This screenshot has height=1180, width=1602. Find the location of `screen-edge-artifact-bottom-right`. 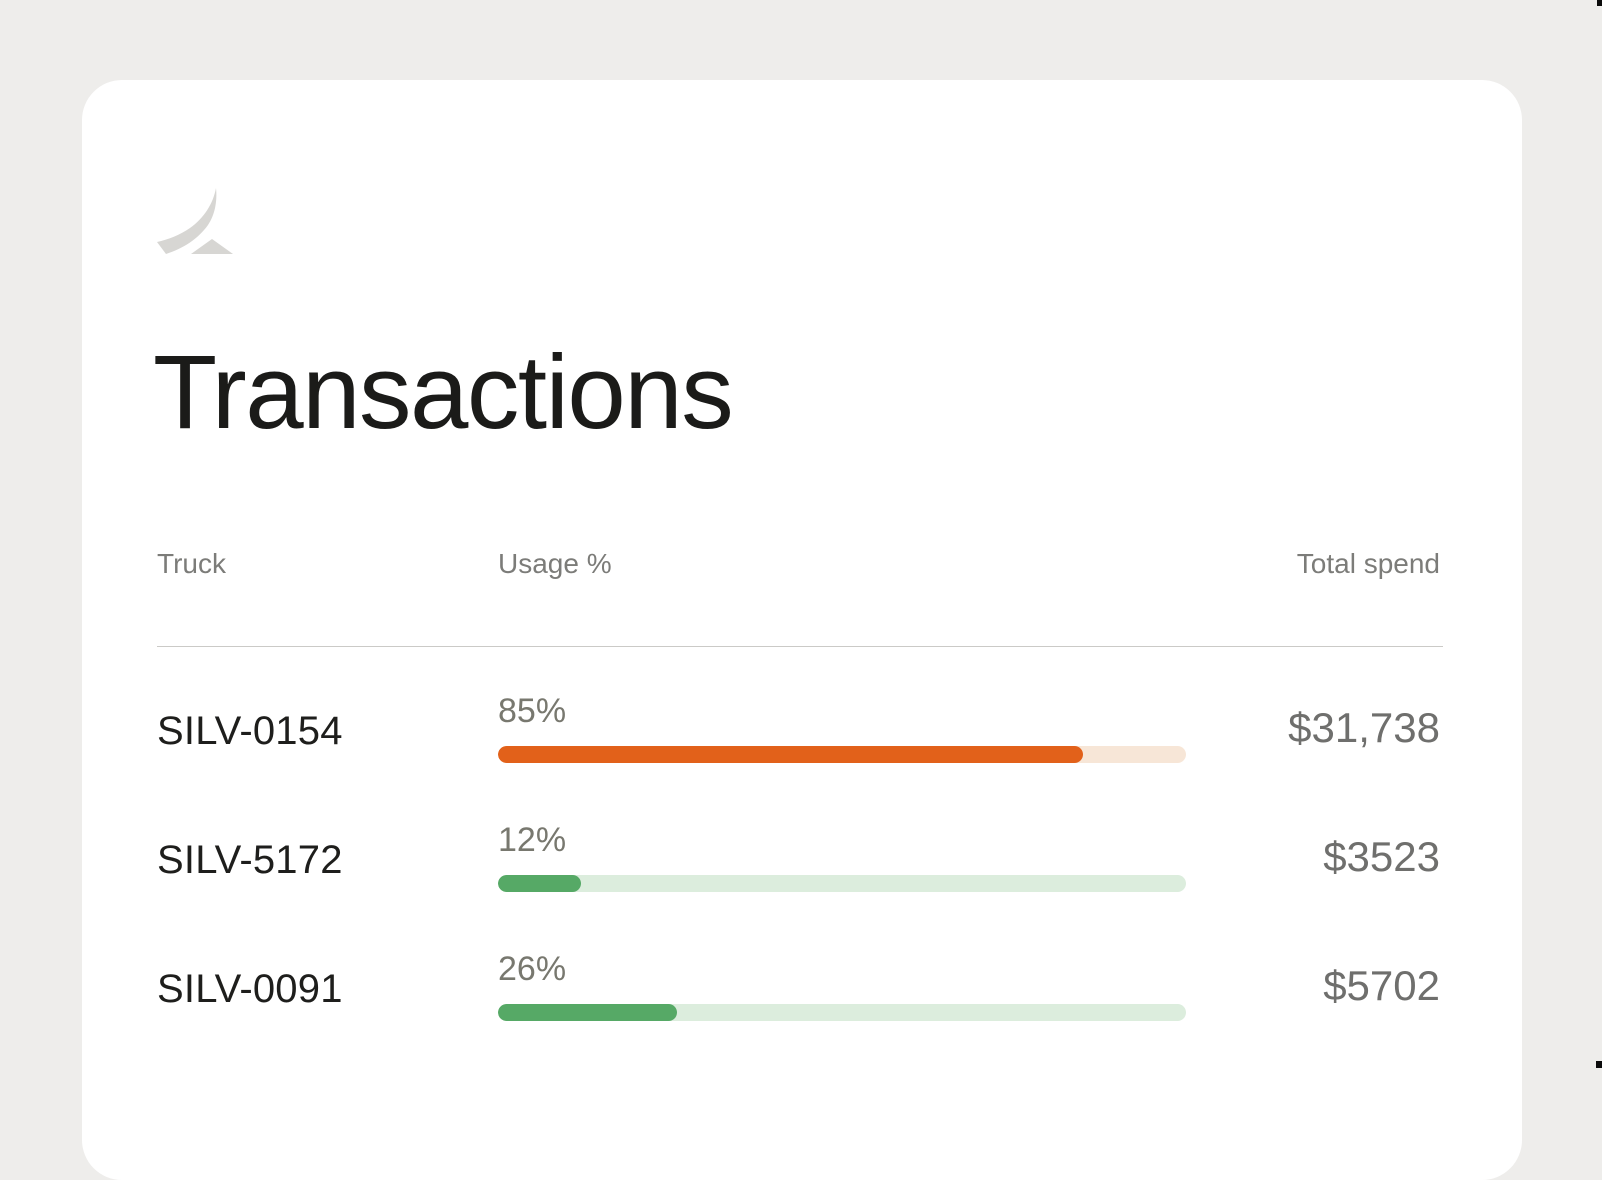

screen-edge-artifact-bottom-right is located at coordinates (1599, 1064).